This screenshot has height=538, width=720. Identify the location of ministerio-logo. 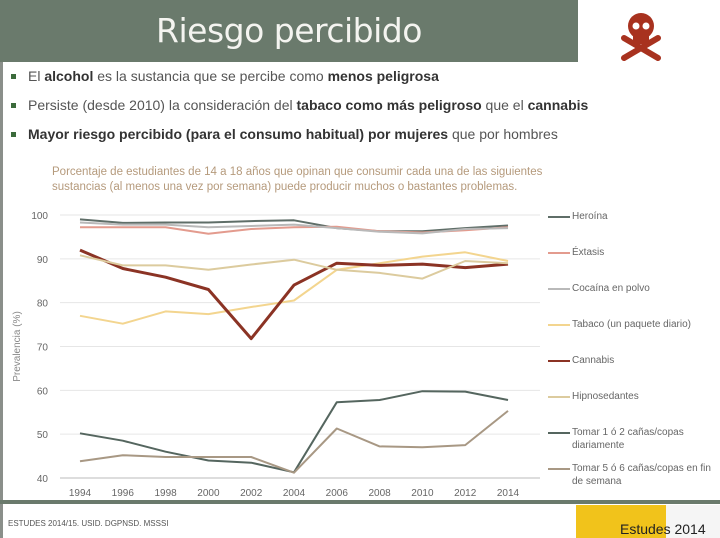
(621, 521).